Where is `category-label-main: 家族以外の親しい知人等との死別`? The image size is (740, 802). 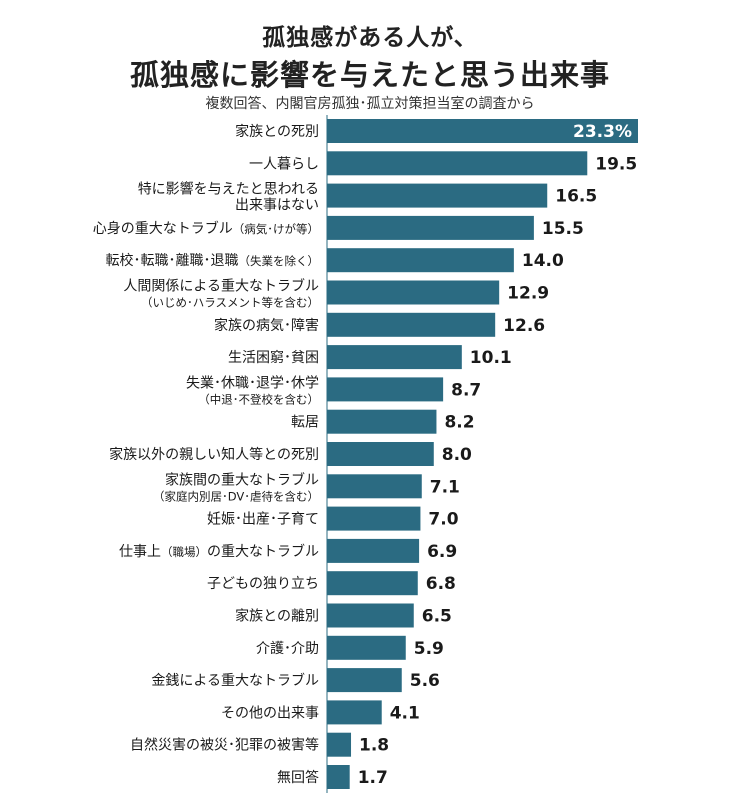
category-label-main: 家族以外の親しい知人等との死別 is located at coordinates (214, 454).